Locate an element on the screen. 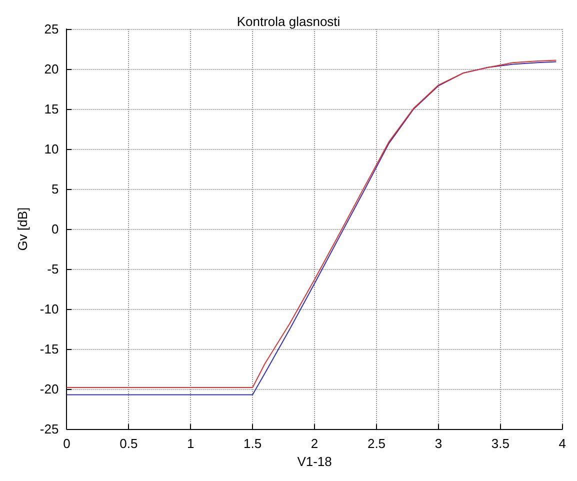  y-tick-label: -20 is located at coordinates (49, 389).